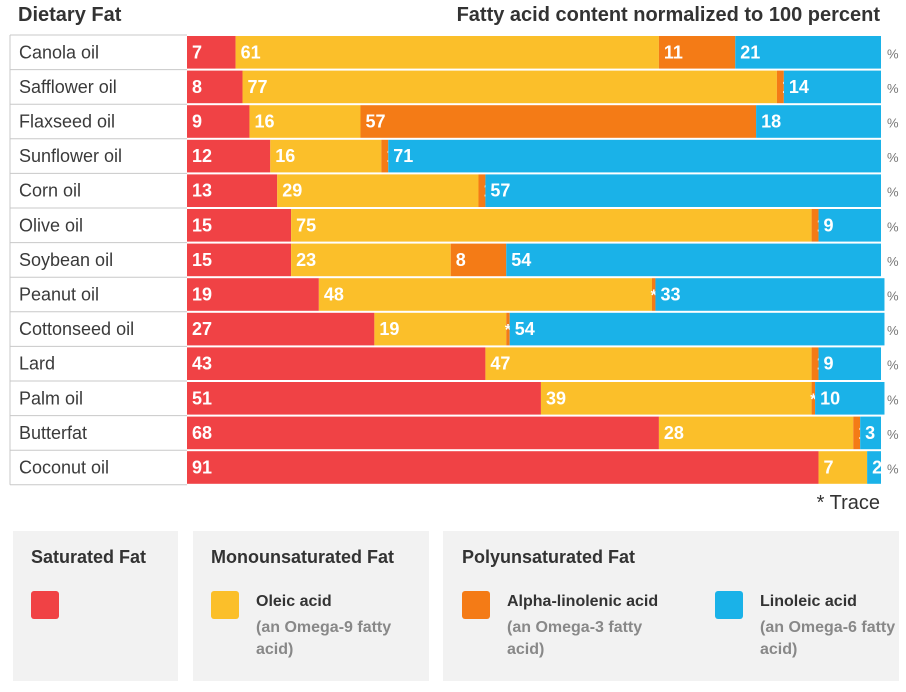 The width and height of the screenshot is (906, 692). I want to click on bar-canola-oil-alpha-linolenic-acid, so click(697, 52).